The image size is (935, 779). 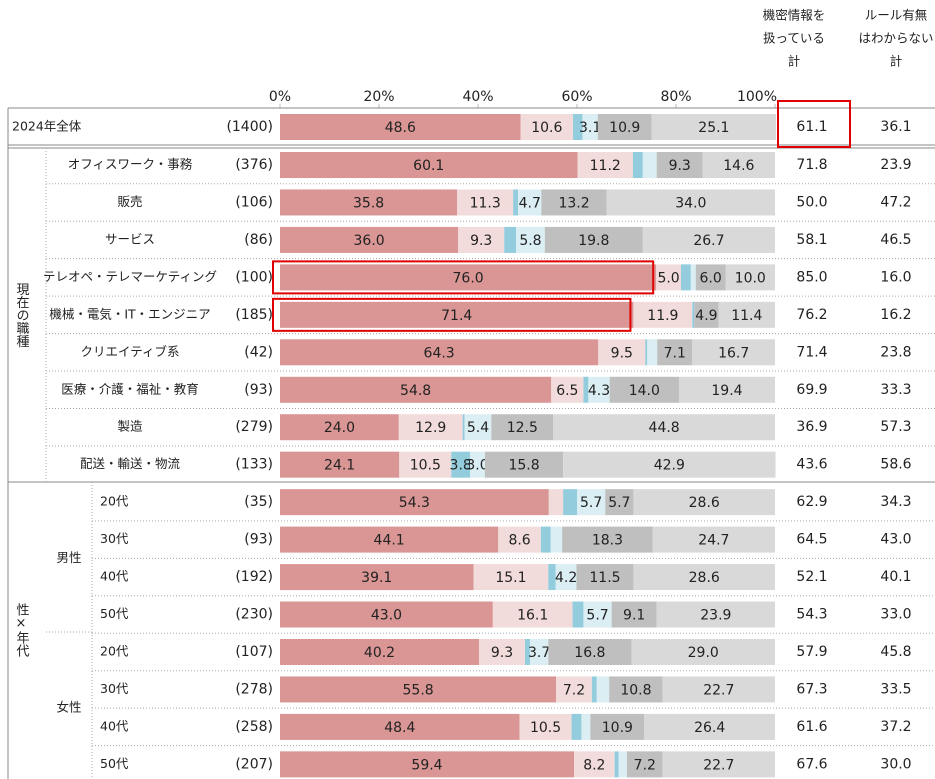 What do you see at coordinates (713, 541) in the screenshot?
I see `data-label: 24.7` at bounding box center [713, 541].